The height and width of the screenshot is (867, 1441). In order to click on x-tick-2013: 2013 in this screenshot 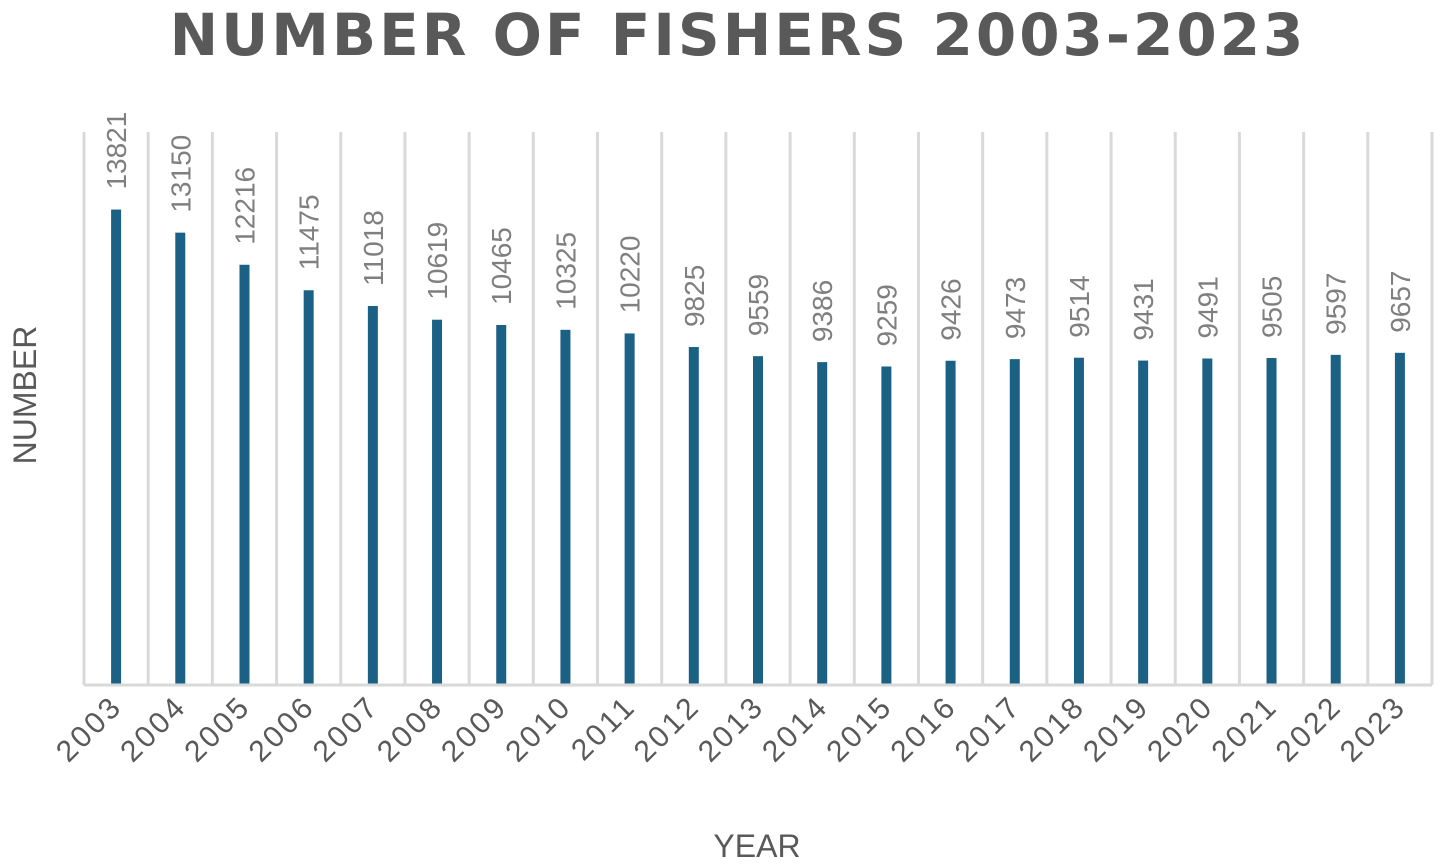, I will do `click(731, 729)`.